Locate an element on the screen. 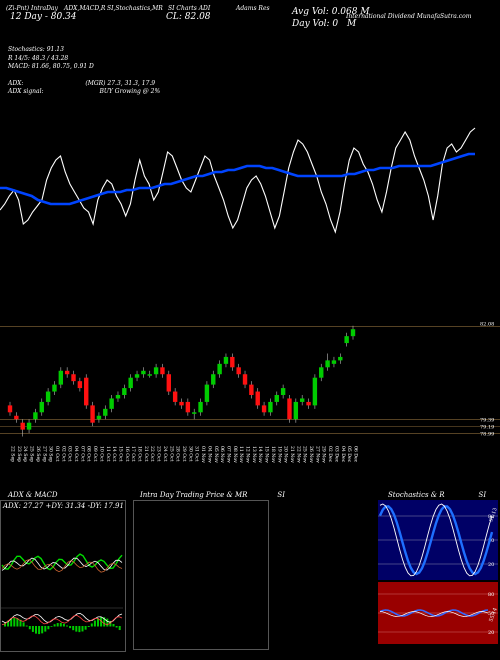  macd-line is located at coordinates (62, 618).